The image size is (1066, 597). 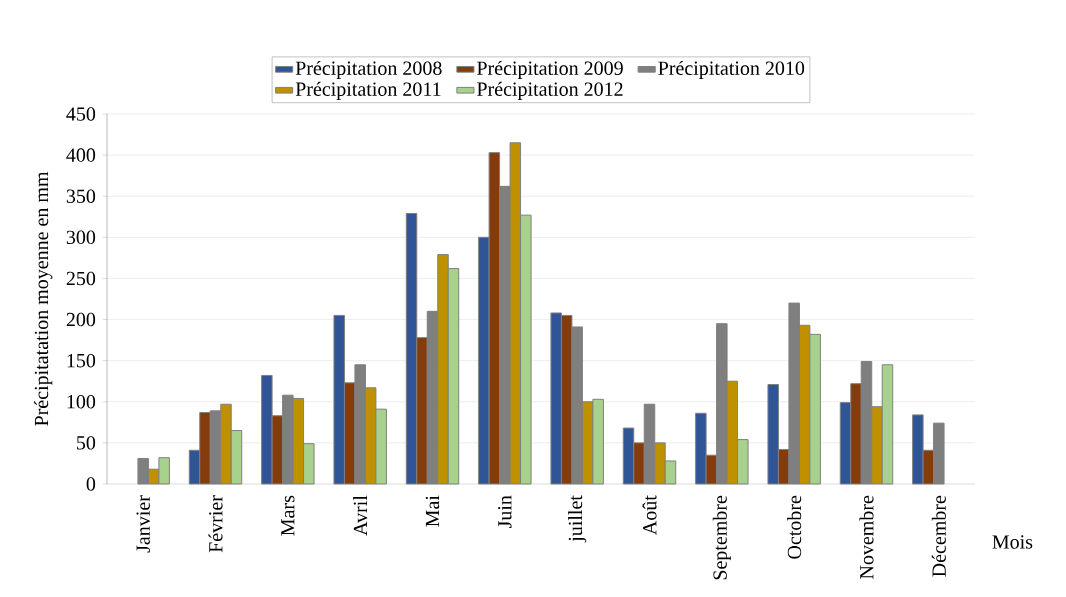 What do you see at coordinates (81, 155) in the screenshot?
I see `y-tick-label: 400` at bounding box center [81, 155].